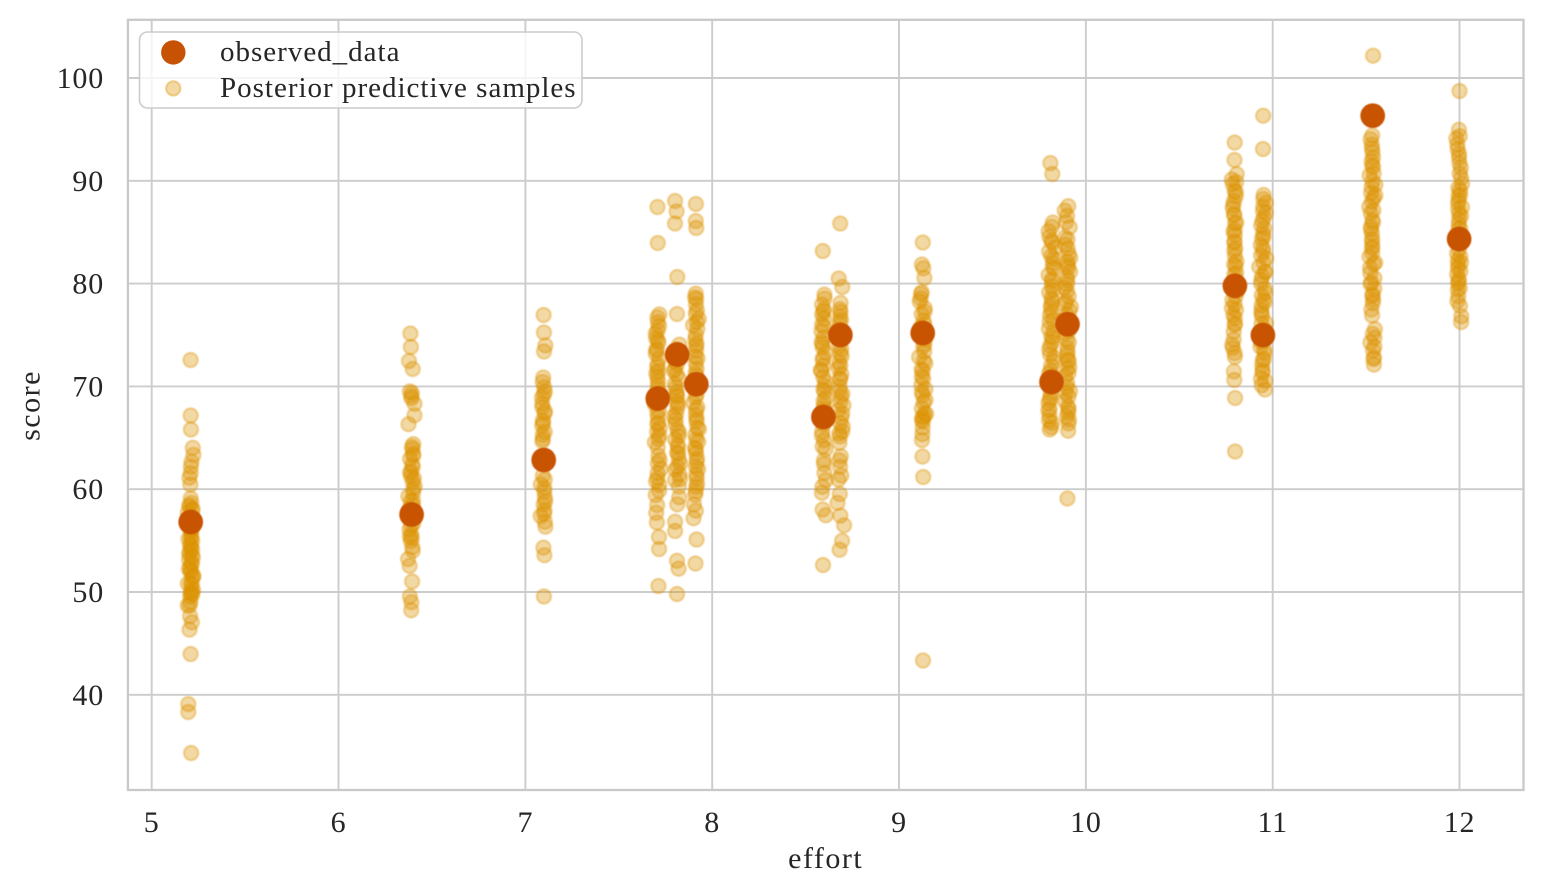 Image resolution: width=1542 pixels, height=894 pixels. Describe the element at coordinates (88, 592) in the screenshot. I see `svg-text: 50` at that location.